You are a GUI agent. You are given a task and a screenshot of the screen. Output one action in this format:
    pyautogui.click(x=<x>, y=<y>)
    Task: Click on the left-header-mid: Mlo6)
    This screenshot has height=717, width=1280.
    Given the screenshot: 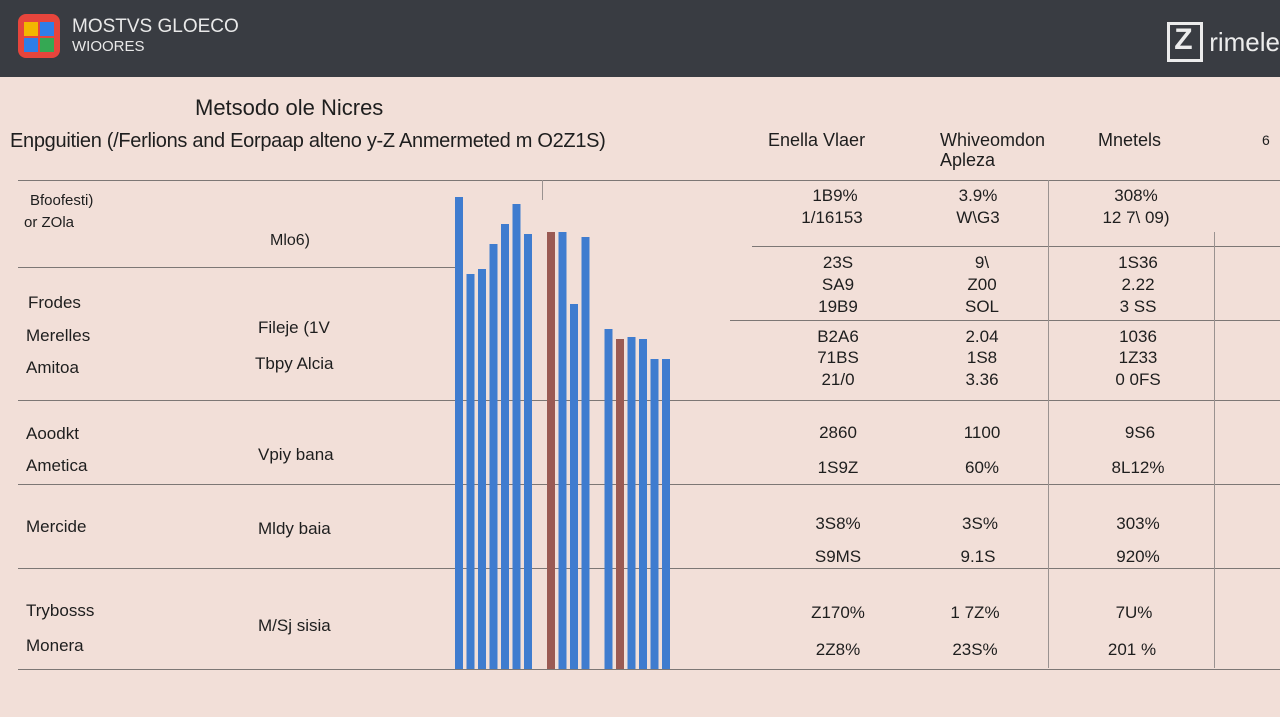 What is the action you would take?
    pyautogui.click(x=290, y=240)
    